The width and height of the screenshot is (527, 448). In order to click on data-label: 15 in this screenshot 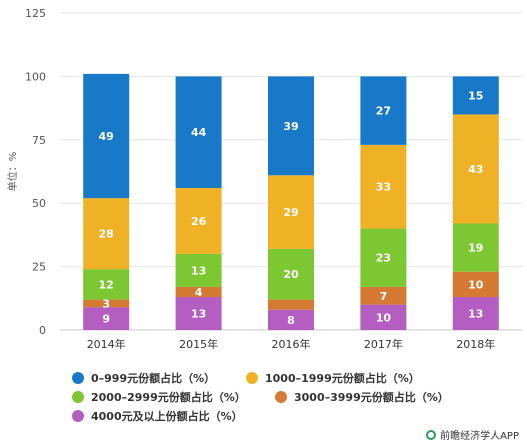, I will do `click(475, 95)`.